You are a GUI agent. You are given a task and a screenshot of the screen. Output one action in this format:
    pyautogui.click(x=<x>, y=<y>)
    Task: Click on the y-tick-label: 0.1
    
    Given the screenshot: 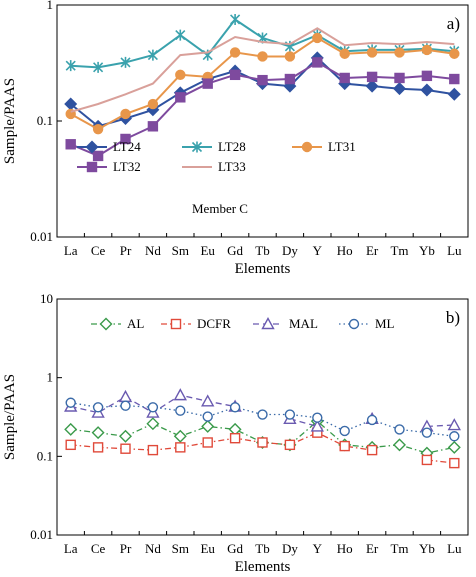 What is the action you would take?
    pyautogui.click(x=45, y=120)
    